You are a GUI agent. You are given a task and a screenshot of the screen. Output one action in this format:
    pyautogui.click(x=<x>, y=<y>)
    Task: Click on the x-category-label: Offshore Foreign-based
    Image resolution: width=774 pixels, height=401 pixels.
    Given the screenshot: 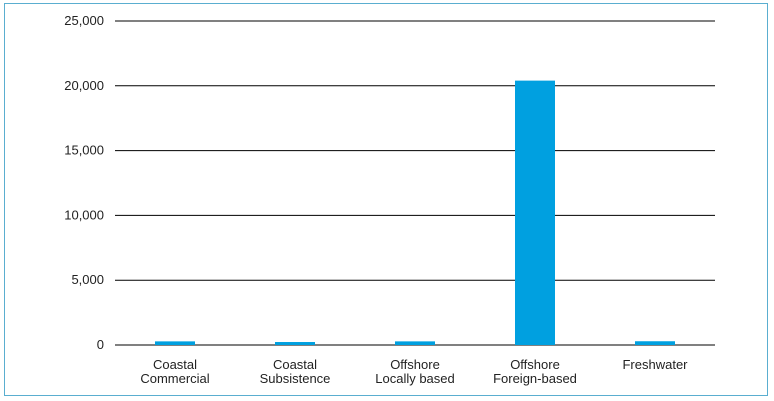 What is the action you would take?
    pyautogui.click(x=535, y=371)
    